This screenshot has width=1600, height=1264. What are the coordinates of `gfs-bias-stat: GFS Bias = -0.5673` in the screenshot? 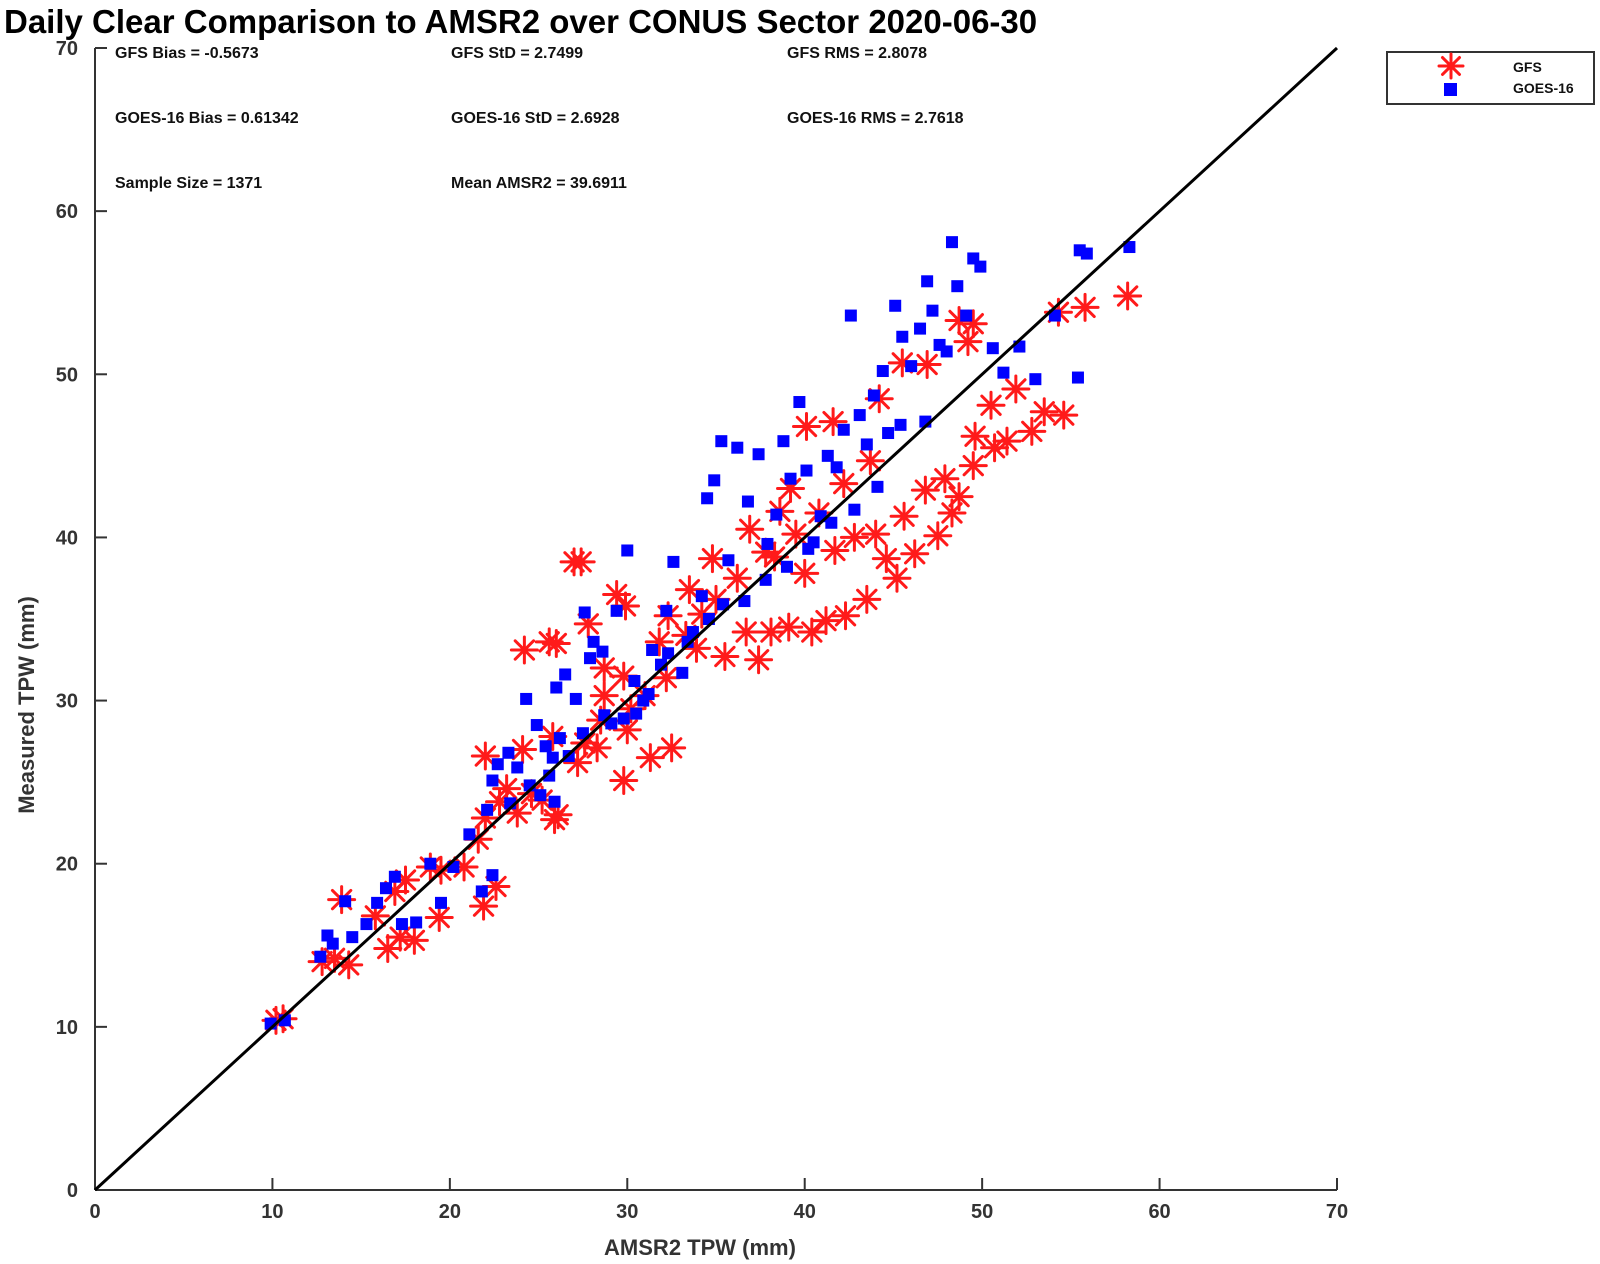 It's located at (187, 53).